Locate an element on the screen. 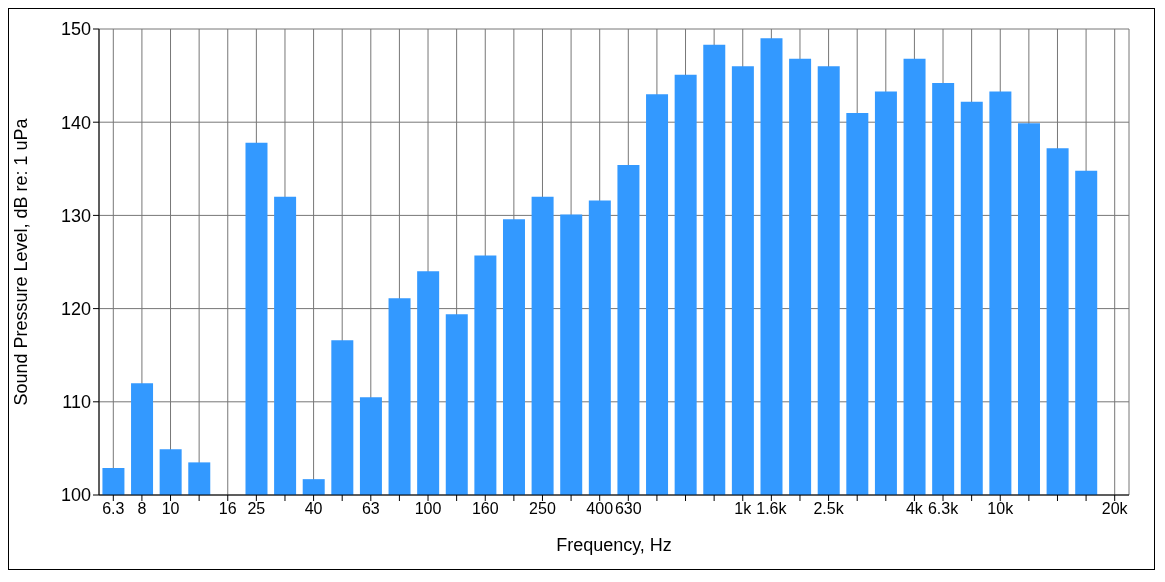 Image resolution: width=1165 pixels, height=582 pixels. x-tick-label: 1k is located at coordinates (743, 509).